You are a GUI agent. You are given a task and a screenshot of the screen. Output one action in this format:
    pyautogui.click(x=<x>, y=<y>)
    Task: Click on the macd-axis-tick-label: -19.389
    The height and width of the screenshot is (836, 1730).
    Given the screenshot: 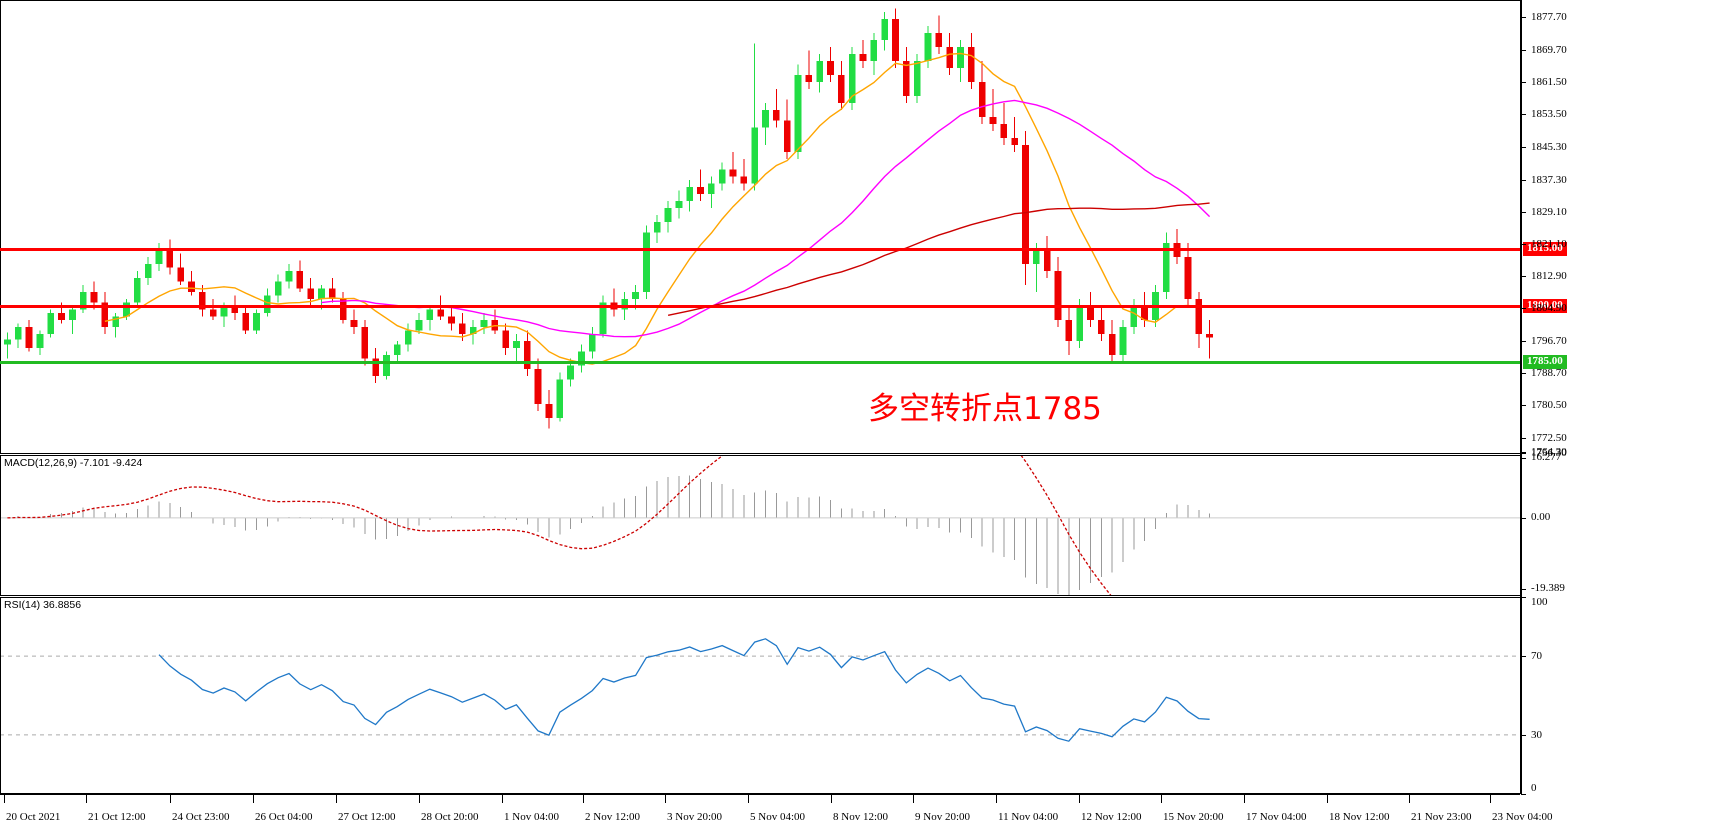 What is the action you would take?
    pyautogui.click(x=1548, y=588)
    